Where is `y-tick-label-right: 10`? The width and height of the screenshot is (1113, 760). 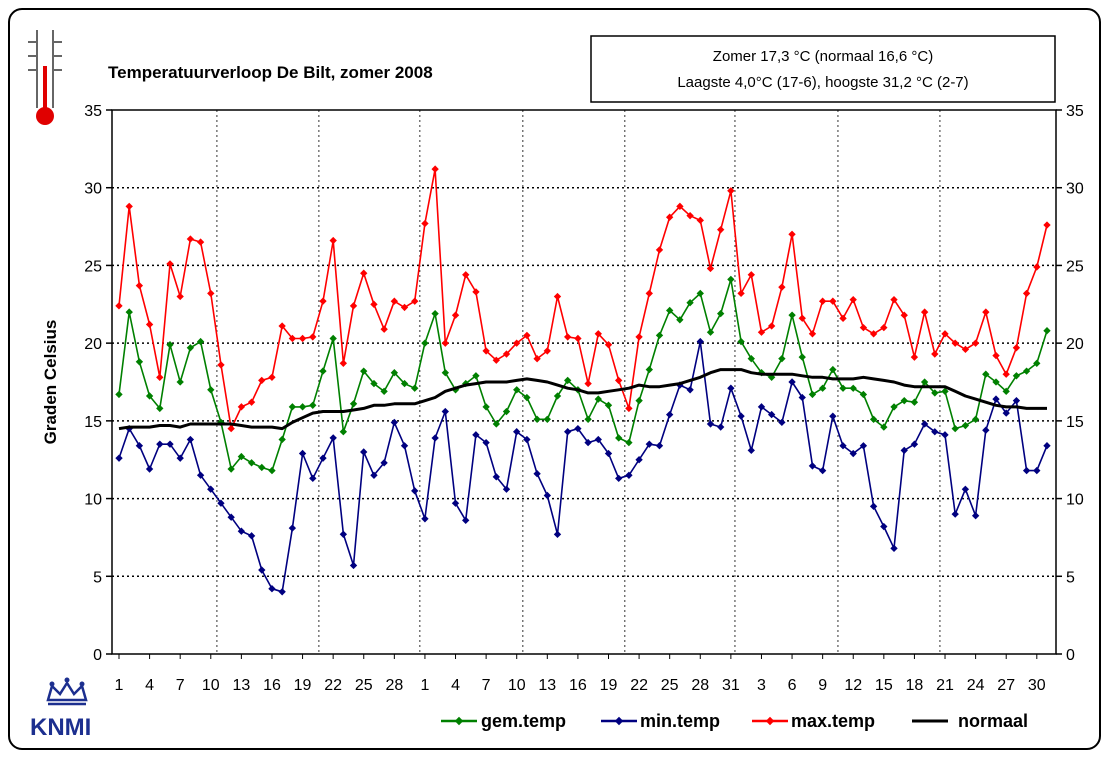
y-tick-label-right: 10 is located at coordinates (1075, 500).